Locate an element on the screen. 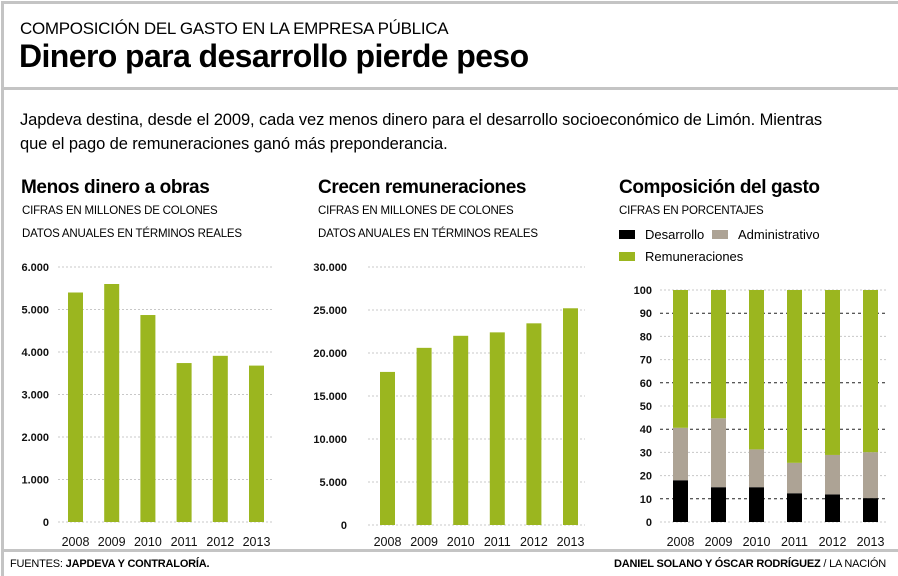  chart2-bar-2011 is located at coordinates (497, 428).